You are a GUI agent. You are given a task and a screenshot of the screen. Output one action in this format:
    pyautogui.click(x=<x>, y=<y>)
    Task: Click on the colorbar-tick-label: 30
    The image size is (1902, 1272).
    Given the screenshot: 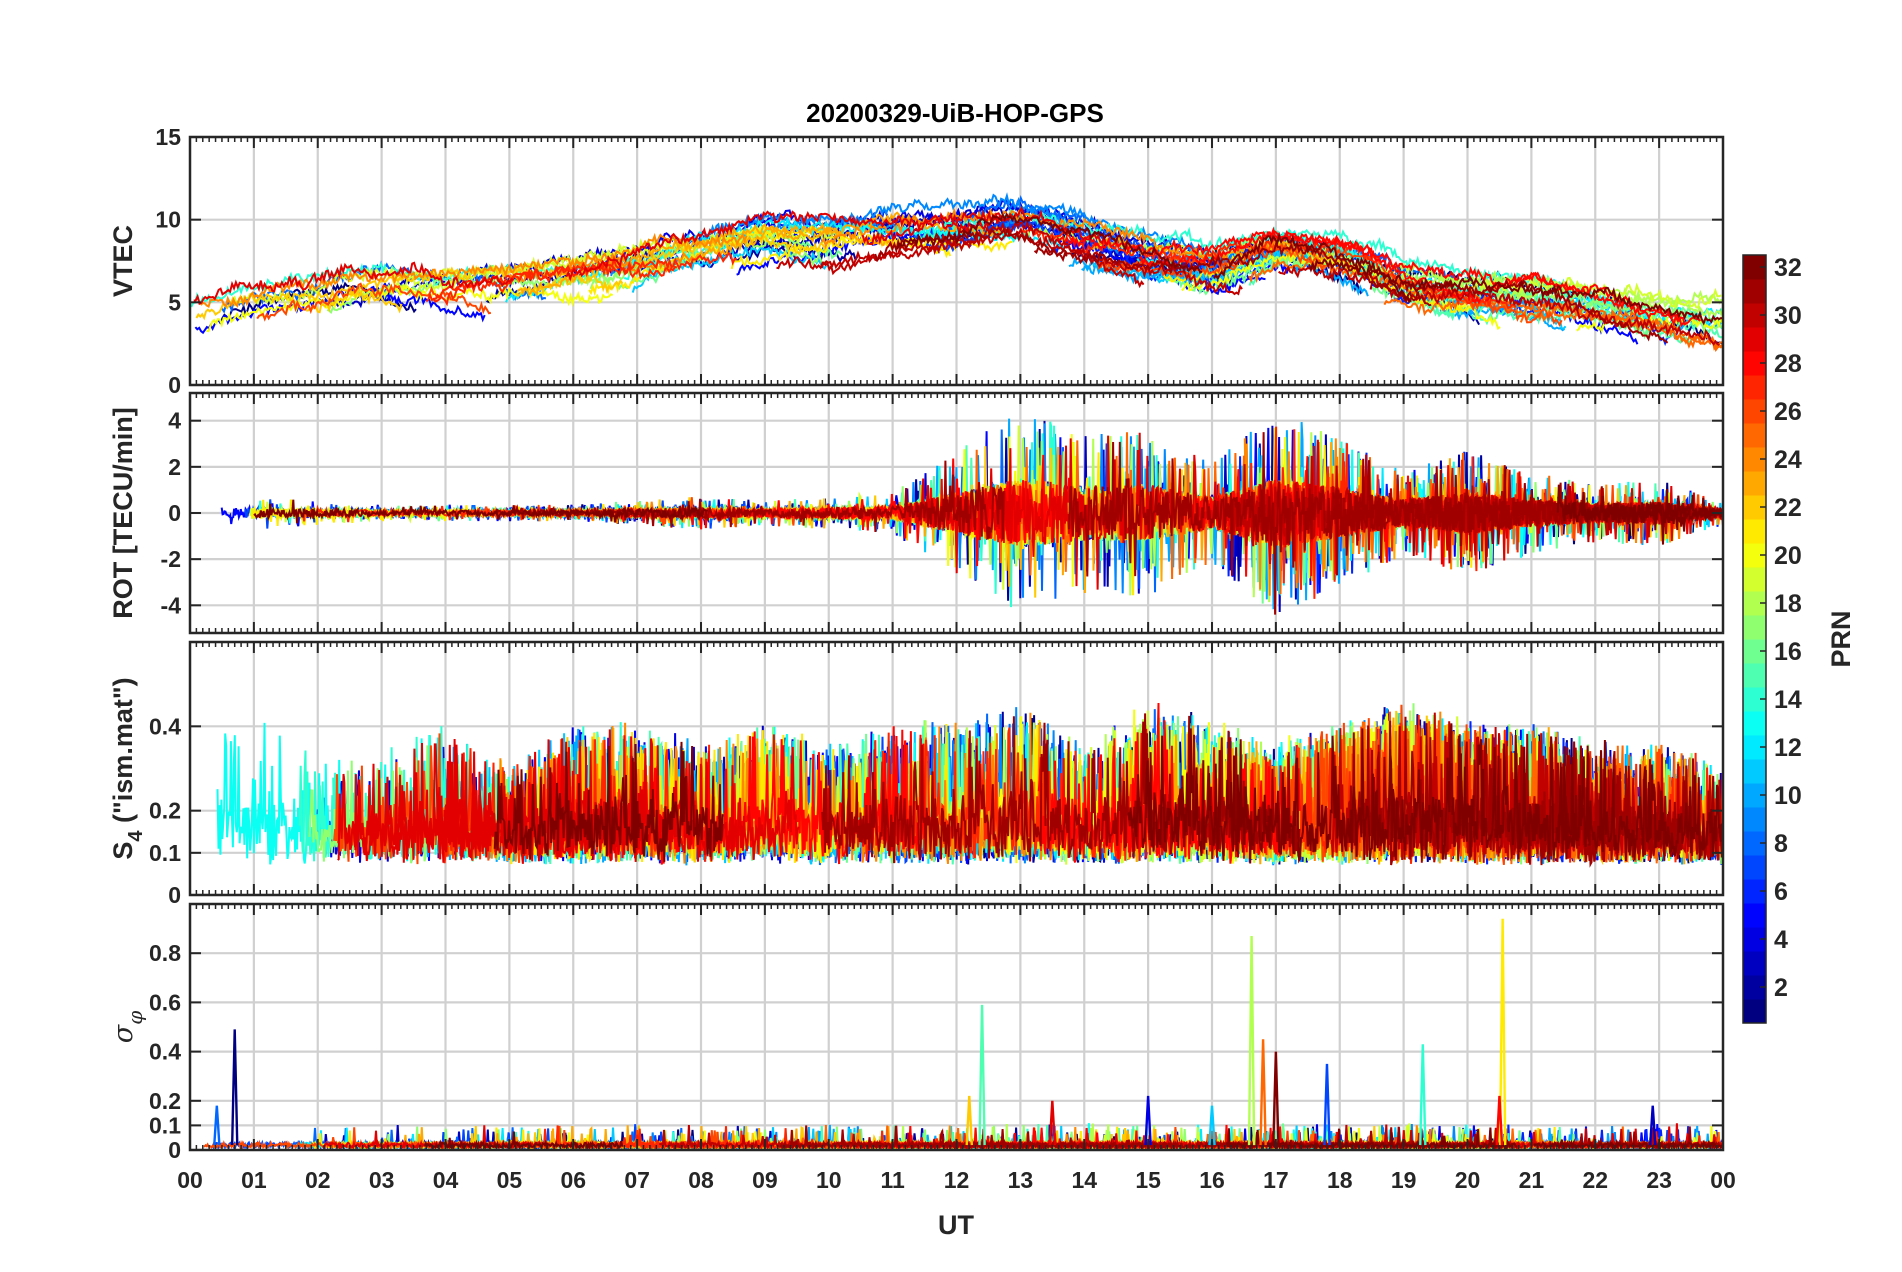 What is the action you would take?
    pyautogui.click(x=1788, y=316)
    